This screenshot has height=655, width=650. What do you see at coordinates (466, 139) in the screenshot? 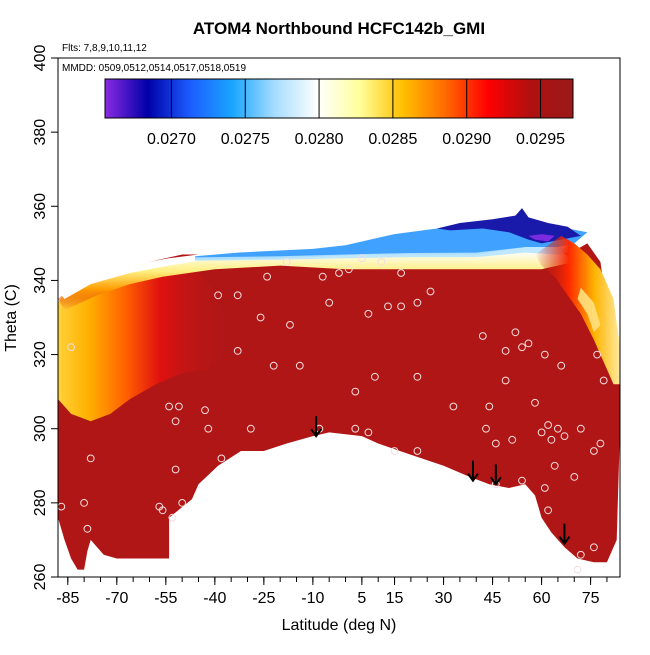
I see `colorbar-tick-label: 0.0290` at bounding box center [466, 139].